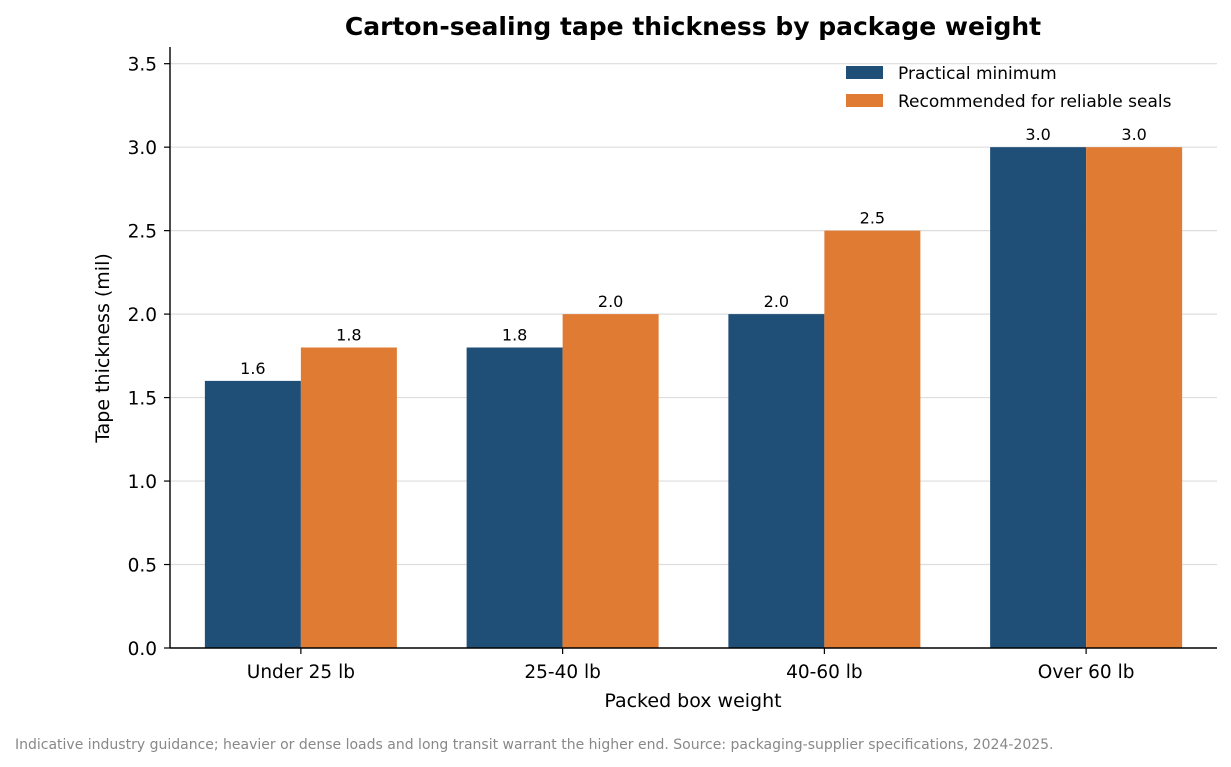 The height and width of the screenshot is (767, 1231). What do you see at coordinates (142, 65) in the screenshot?
I see `y-tick-label: 3.5` at bounding box center [142, 65].